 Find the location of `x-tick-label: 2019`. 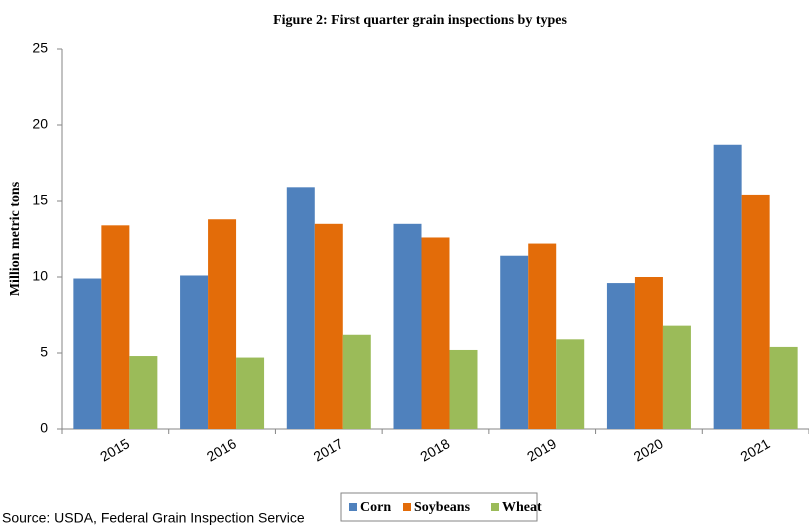

x-tick-label: 2019 is located at coordinates (541, 450).